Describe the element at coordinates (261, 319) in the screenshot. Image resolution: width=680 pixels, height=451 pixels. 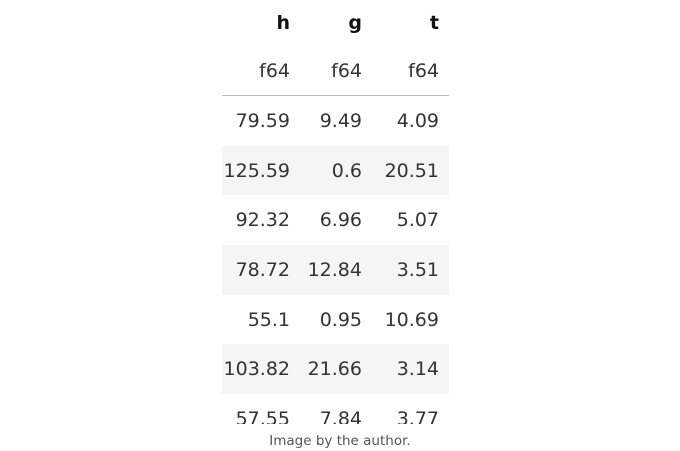
I see `table-cell: 55.1` at that location.